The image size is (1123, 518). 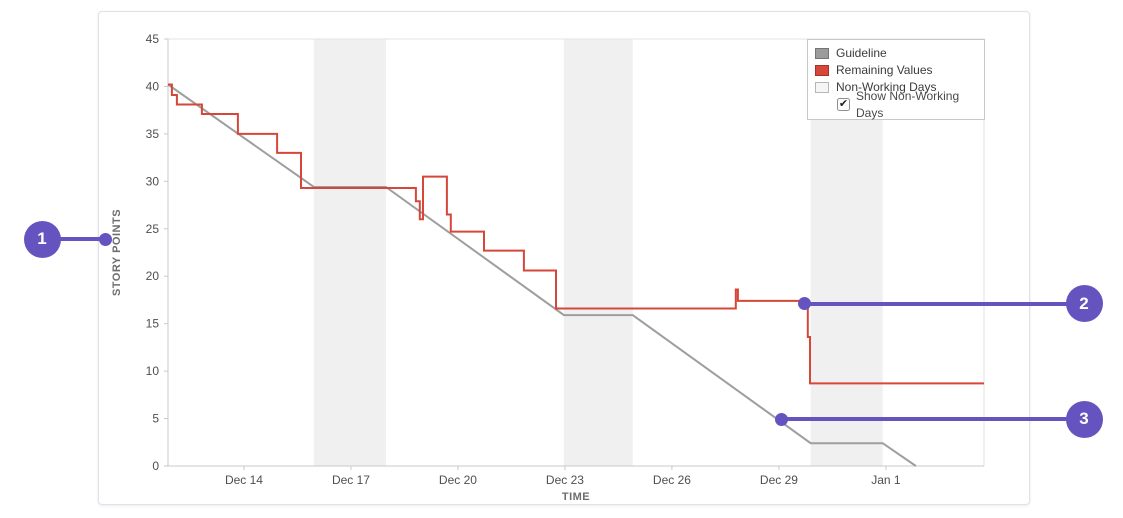 What do you see at coordinates (153, 134) in the screenshot?
I see `y-axis-tick-label: 35` at bounding box center [153, 134].